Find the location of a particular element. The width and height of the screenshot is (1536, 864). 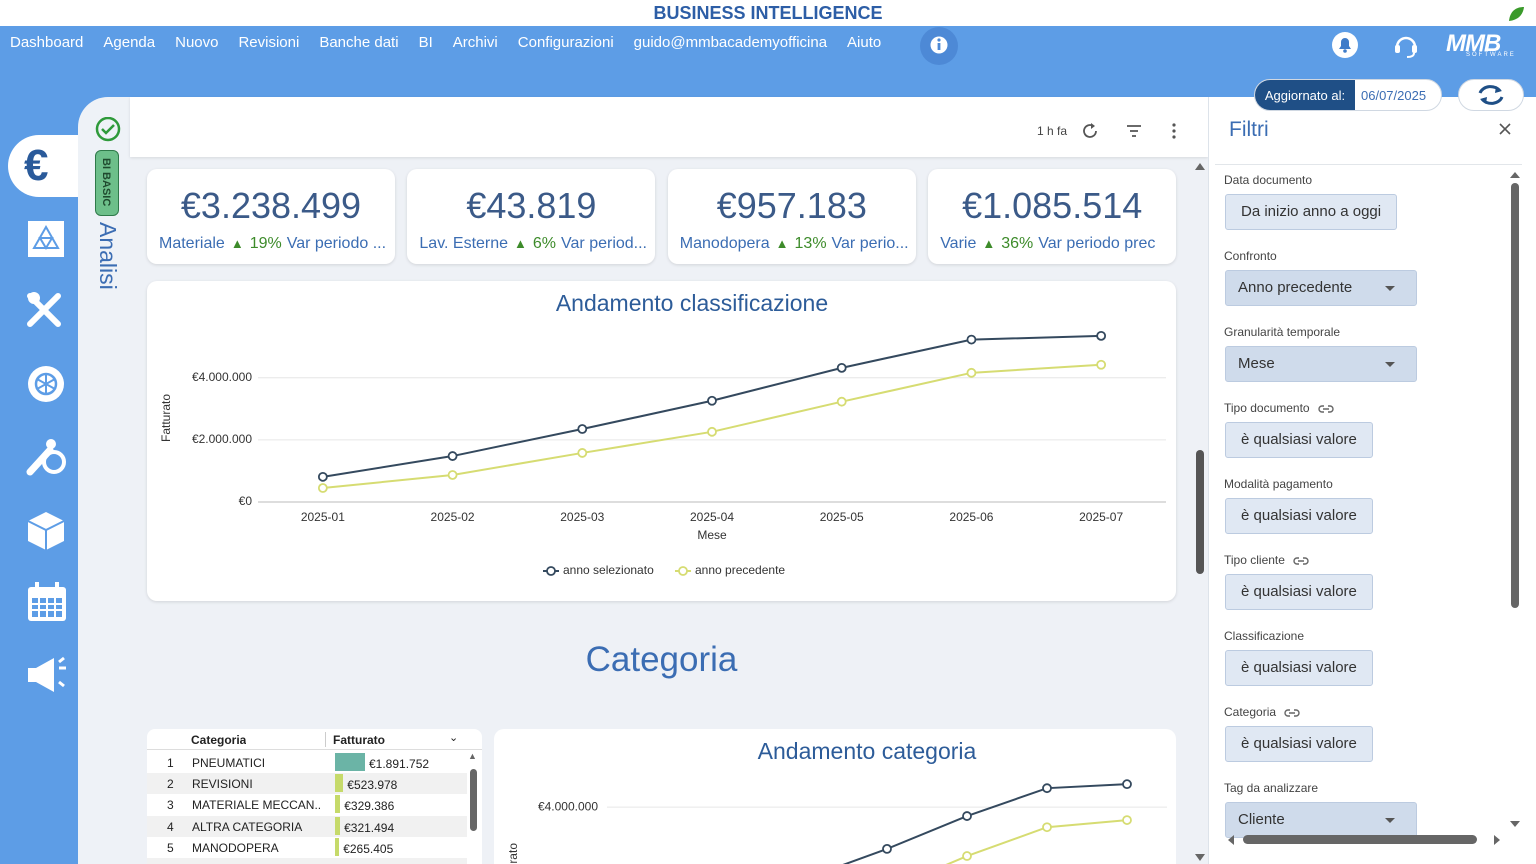

nav-item: Configurazioni is located at coordinates (565, 42).